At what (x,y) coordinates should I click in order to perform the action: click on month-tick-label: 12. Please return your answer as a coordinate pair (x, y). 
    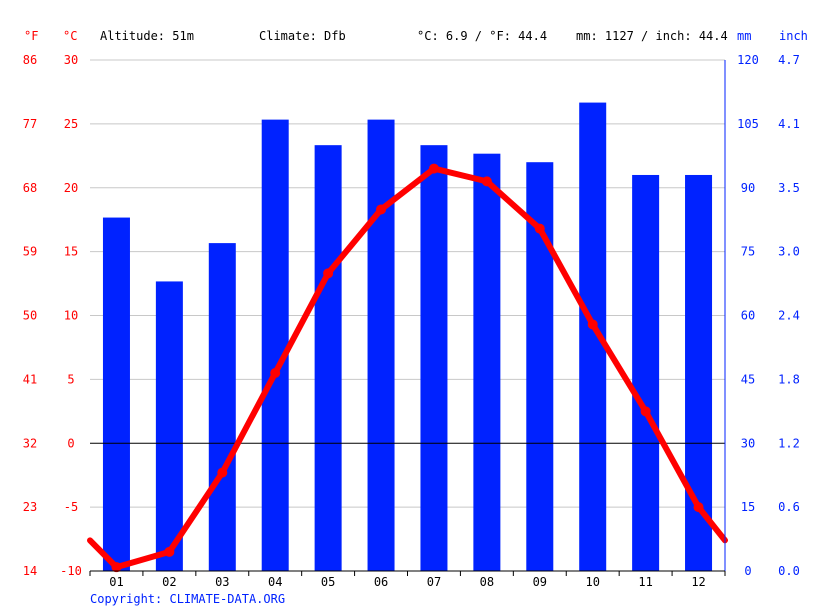
    Looking at the image, I should click on (698, 582).